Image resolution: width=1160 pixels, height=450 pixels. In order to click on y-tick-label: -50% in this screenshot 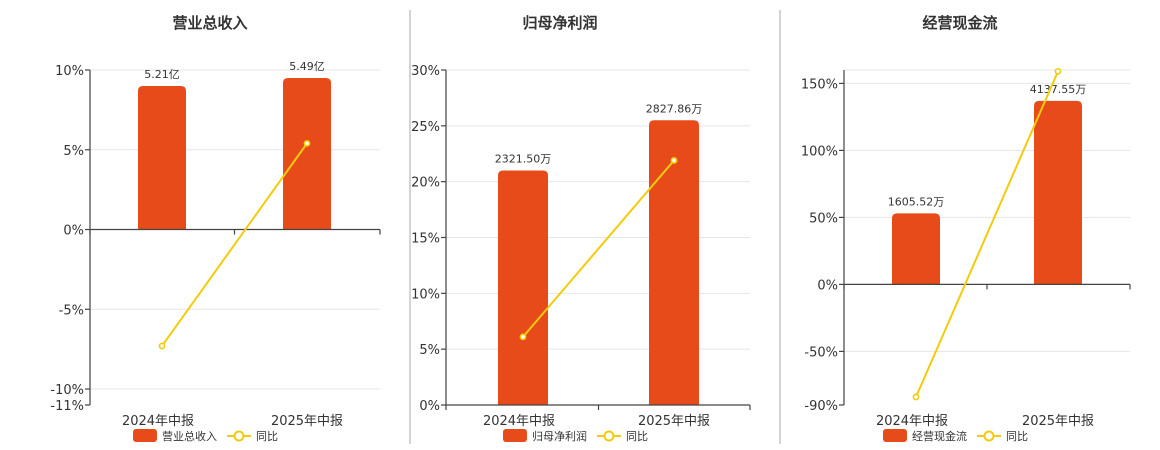, I will do `click(821, 352)`.